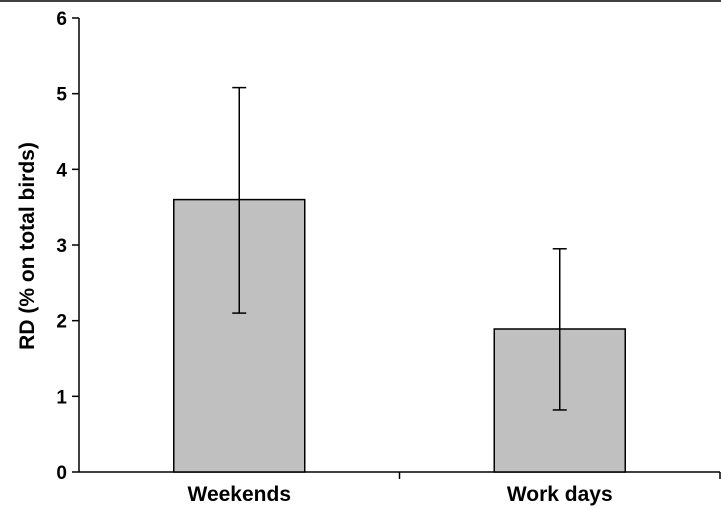 This screenshot has width=721, height=509. I want to click on x-category-label: Work days, so click(560, 494).